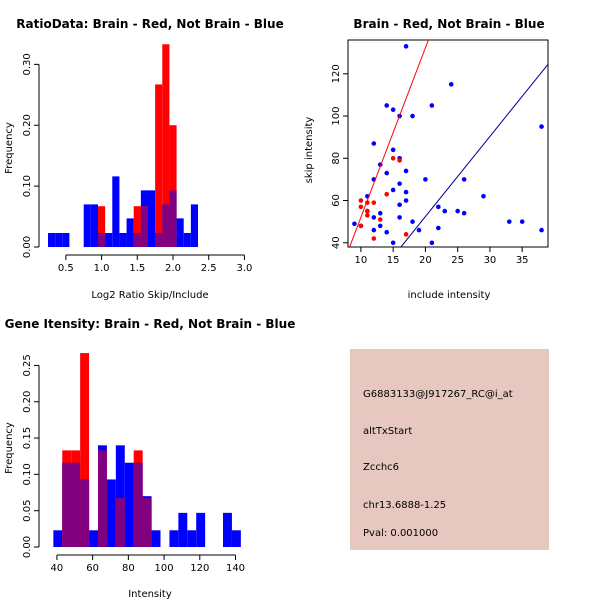 This screenshot has height=600, width=600. What do you see at coordinates (173, 268) in the screenshot?
I see `ratio-x-tick-label: 2.0` at bounding box center [173, 268].